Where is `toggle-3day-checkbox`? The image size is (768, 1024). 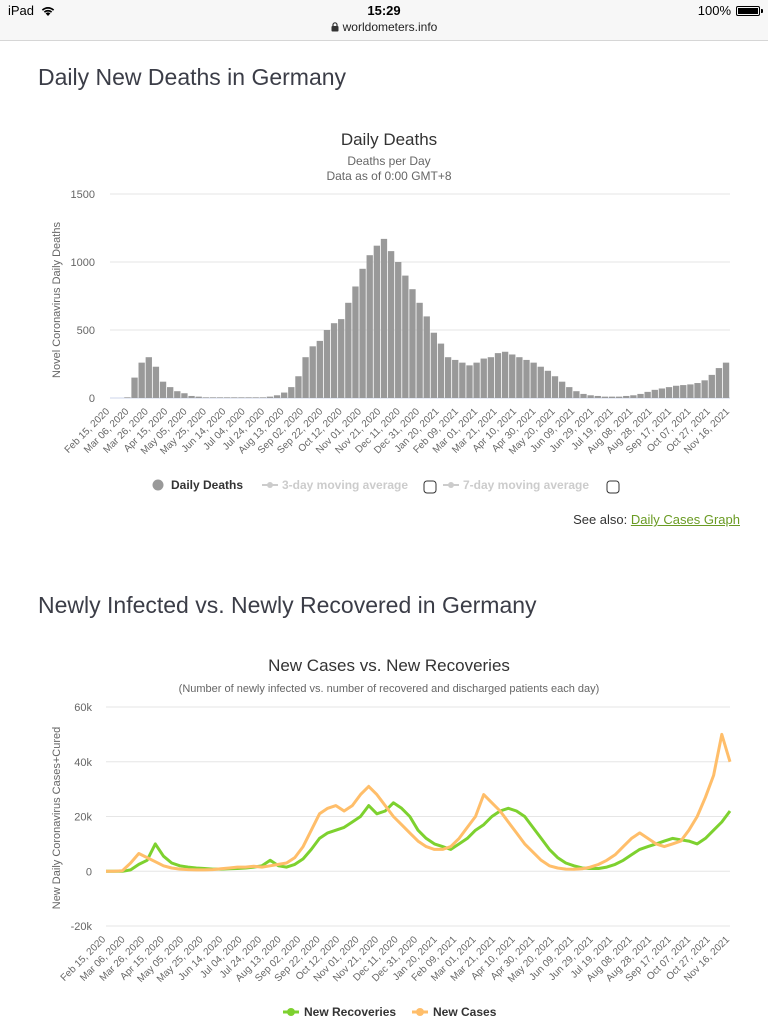 toggle-3day-checkbox is located at coordinates (430, 487).